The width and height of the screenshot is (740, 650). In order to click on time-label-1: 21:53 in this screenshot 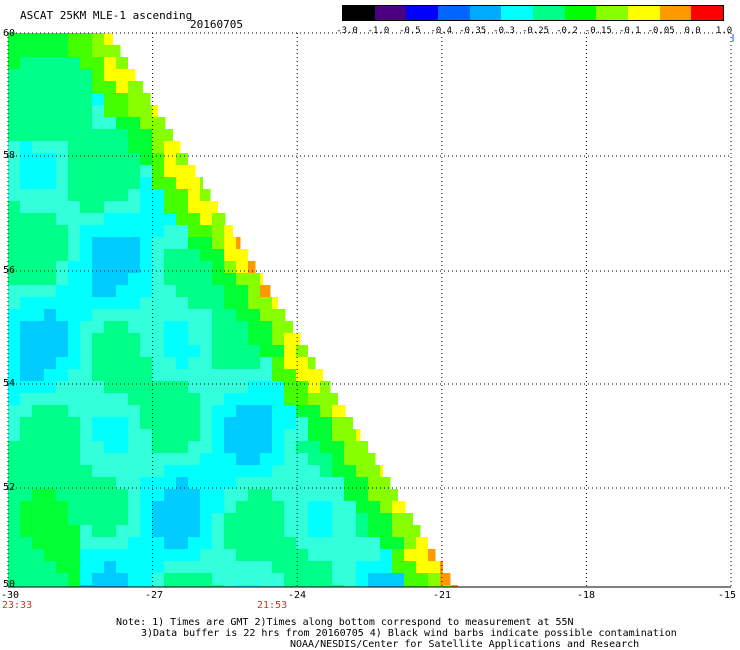, I will do `click(272, 605)`.